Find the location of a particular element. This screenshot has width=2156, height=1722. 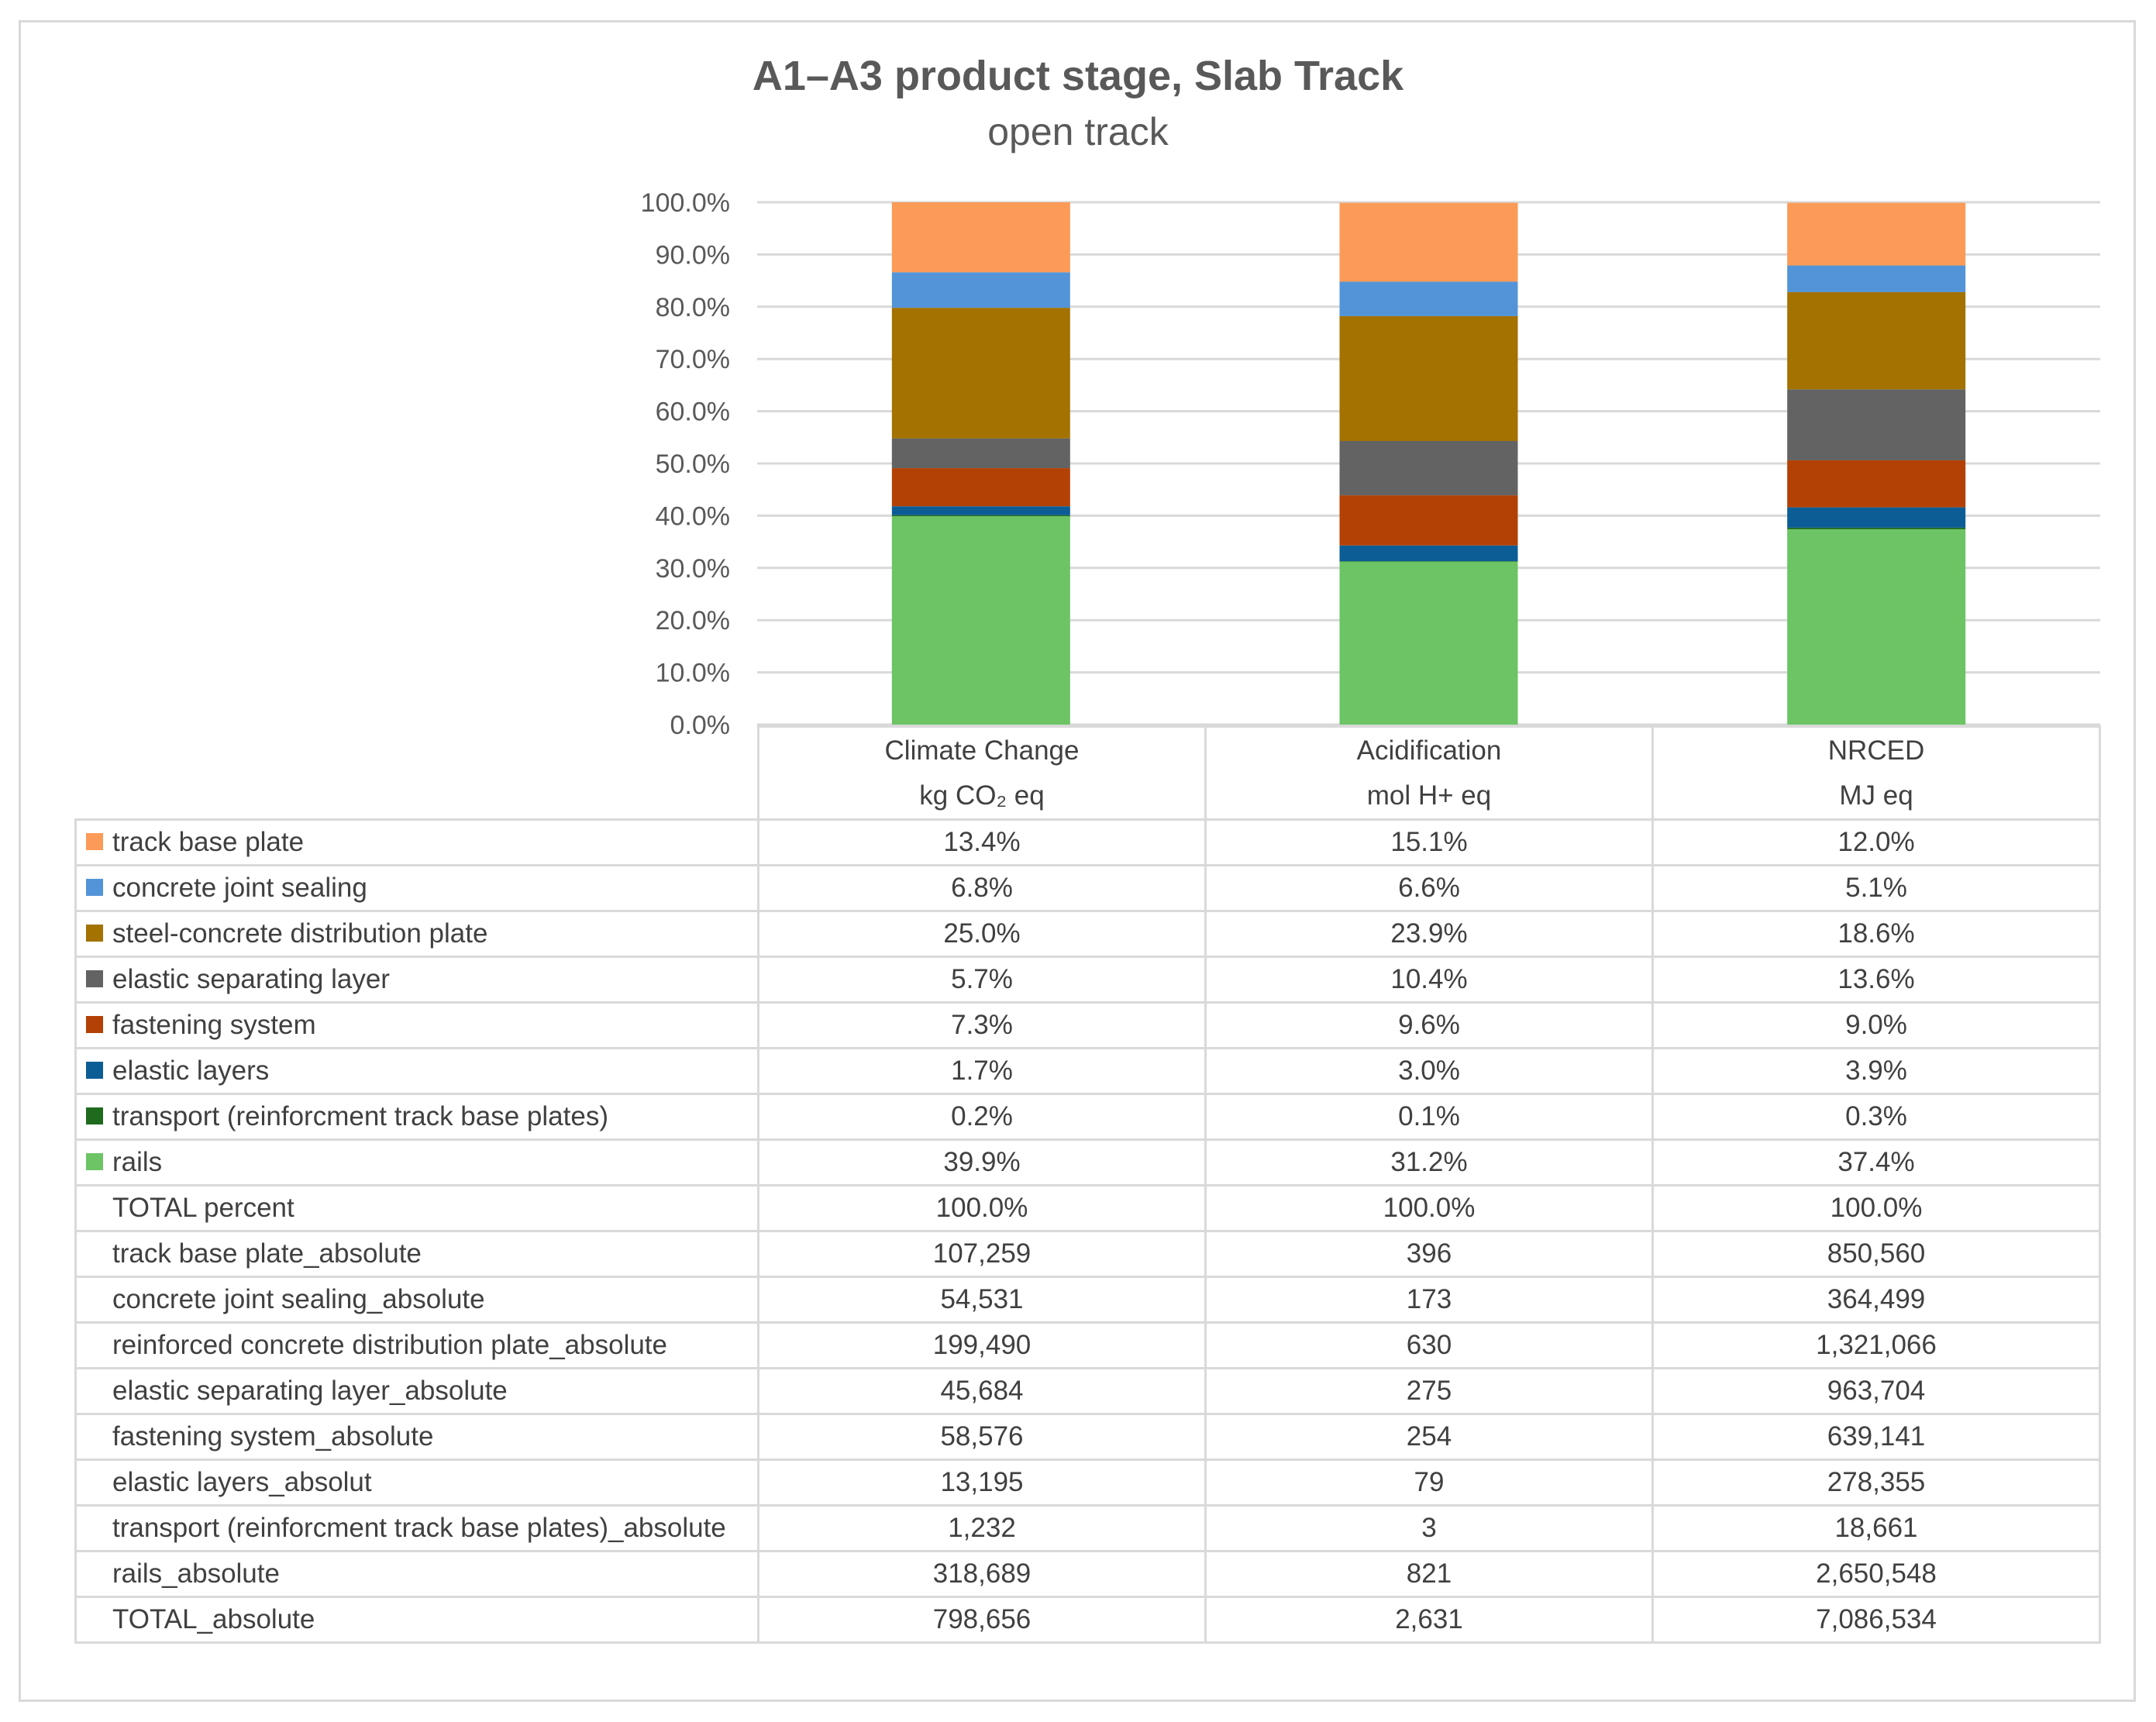

table-corner is located at coordinates (417, 773).